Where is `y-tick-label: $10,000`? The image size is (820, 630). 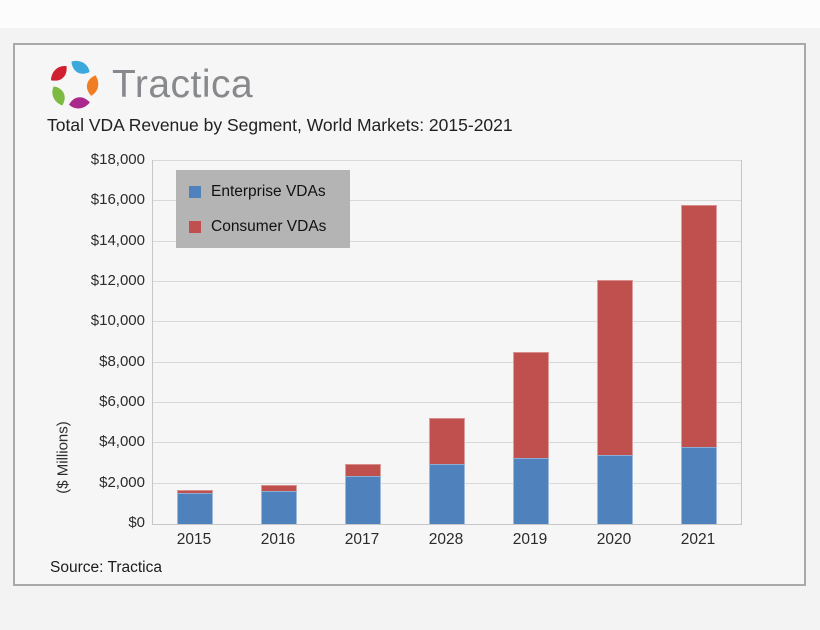
y-tick-label: $10,000 is located at coordinates (117, 321).